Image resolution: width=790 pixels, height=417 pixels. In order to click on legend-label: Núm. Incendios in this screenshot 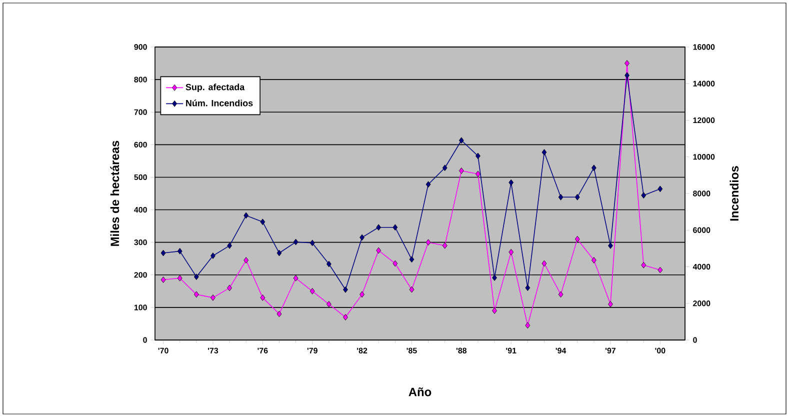, I will do `click(219, 103)`.